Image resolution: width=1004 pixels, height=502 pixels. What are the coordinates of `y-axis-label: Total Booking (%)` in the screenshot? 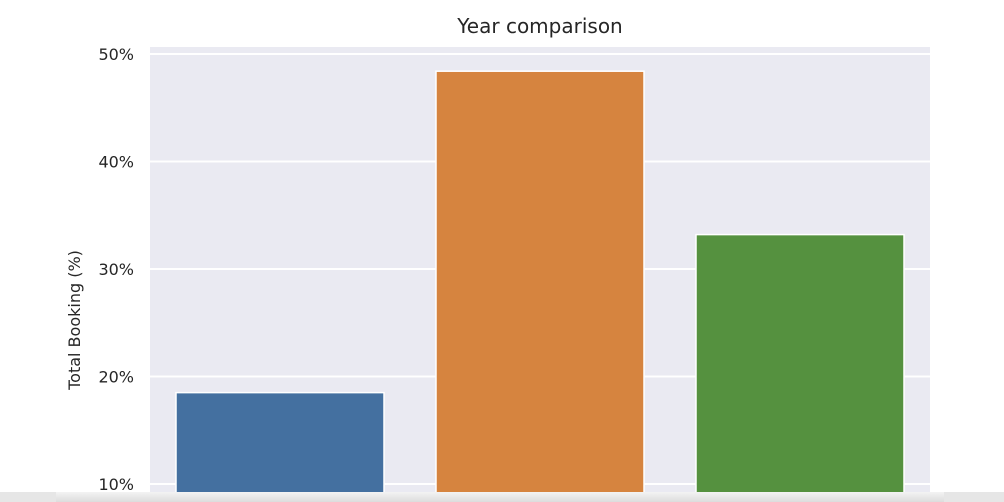 It's located at (74, 320).